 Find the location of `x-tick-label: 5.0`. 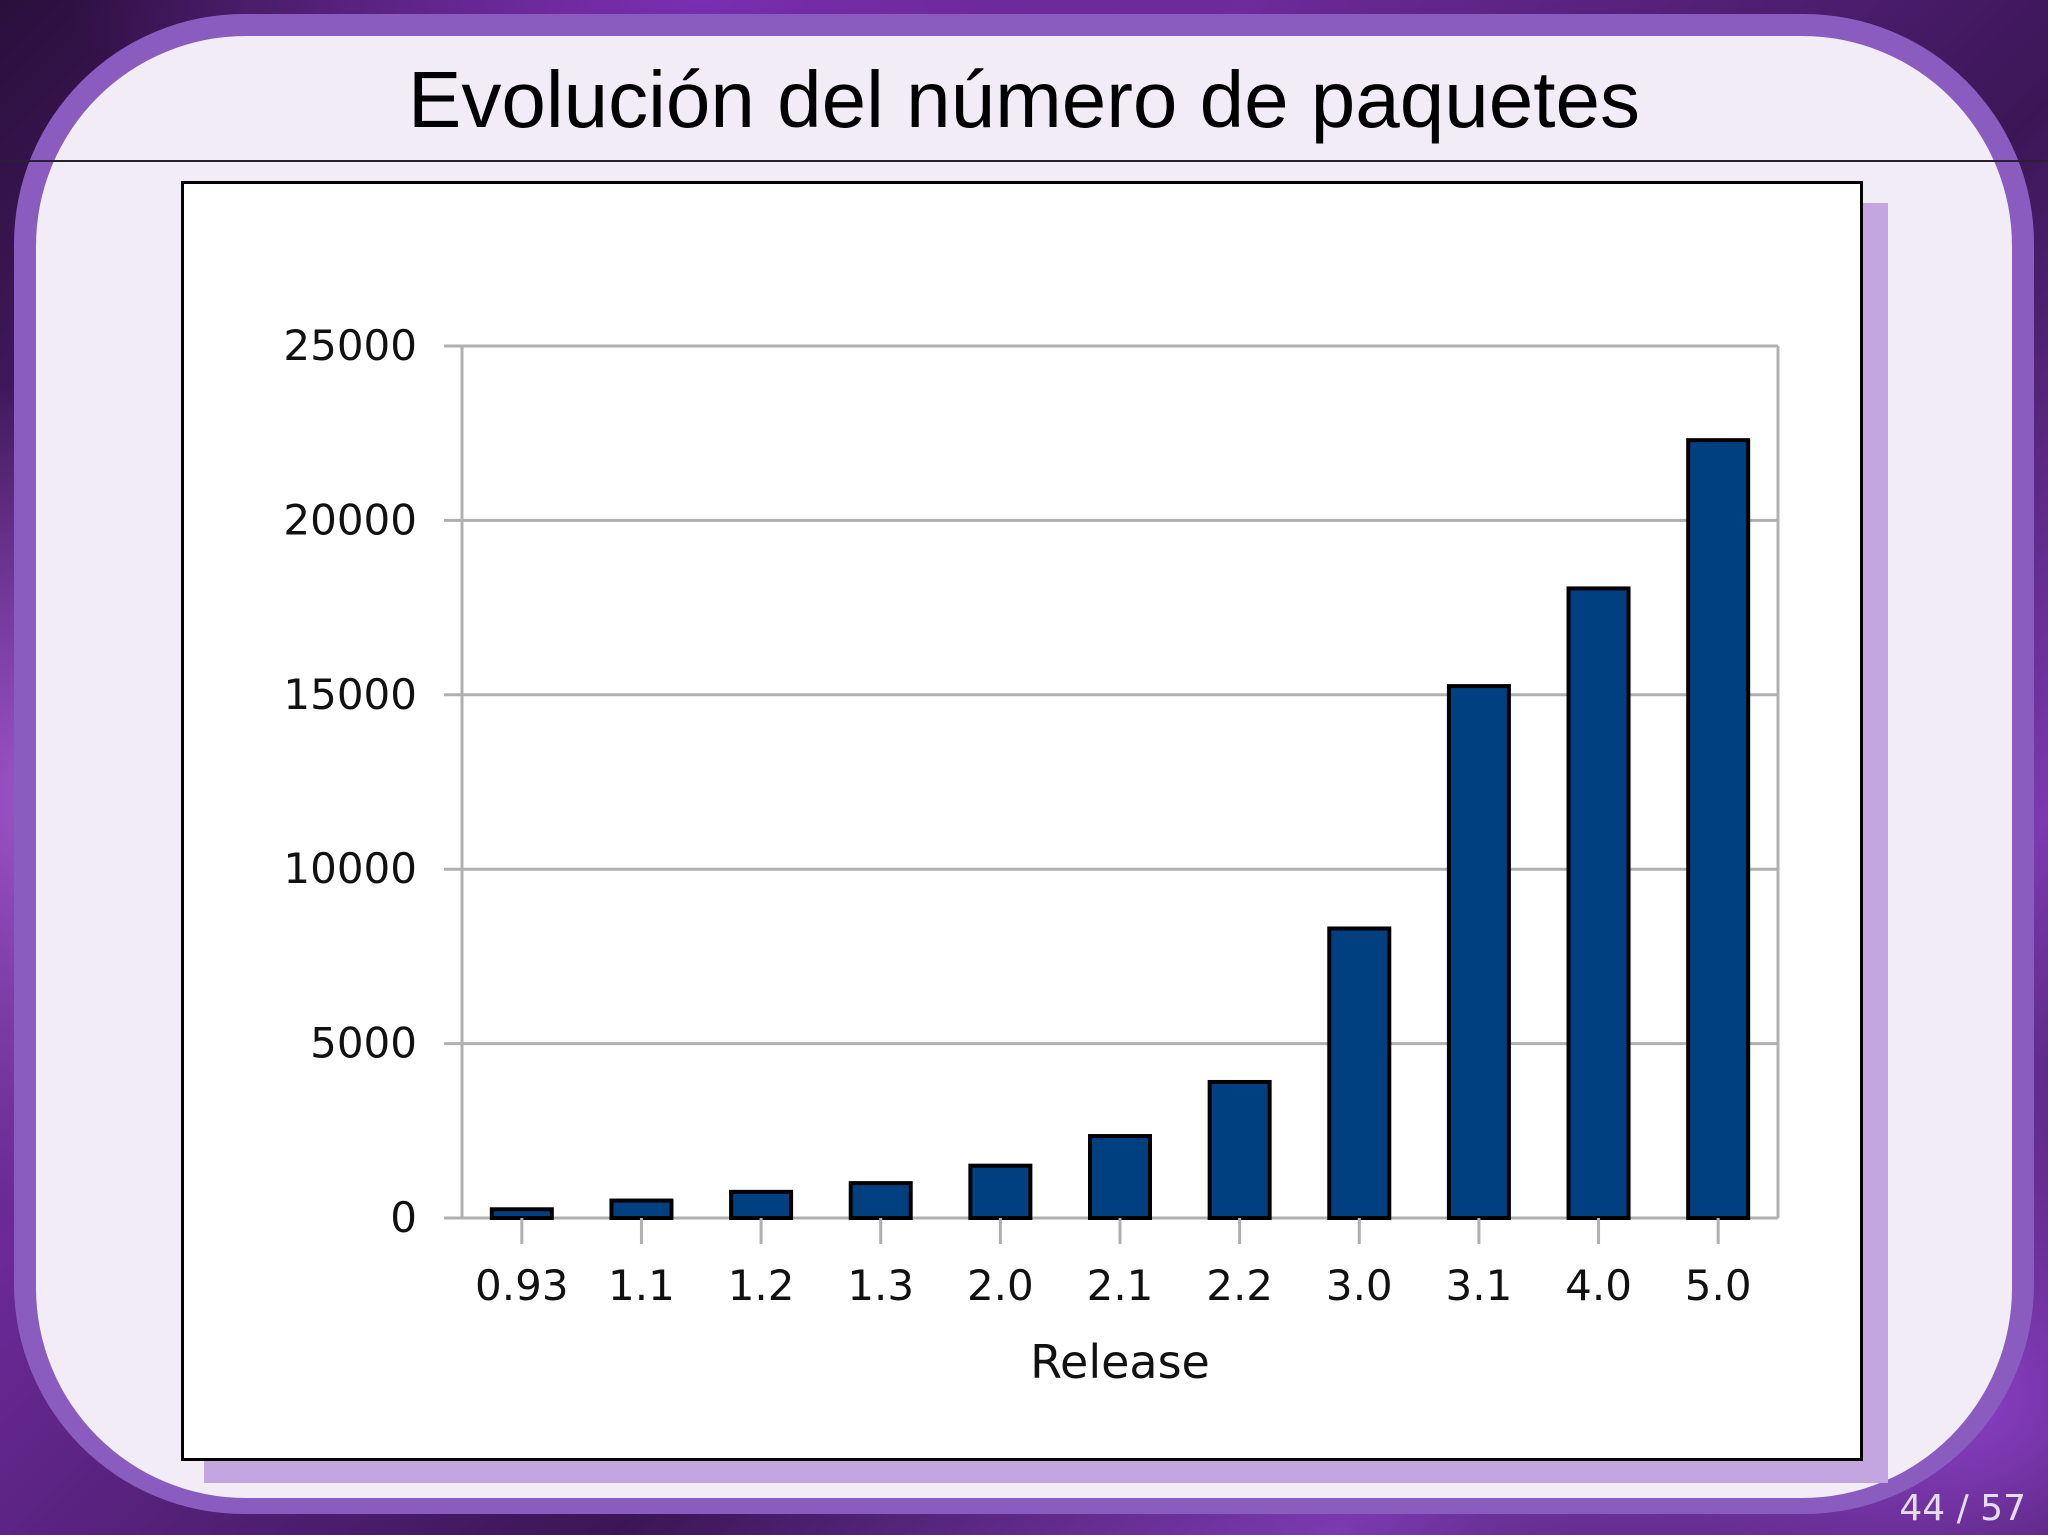

x-tick-label: 5.0 is located at coordinates (1718, 1285).